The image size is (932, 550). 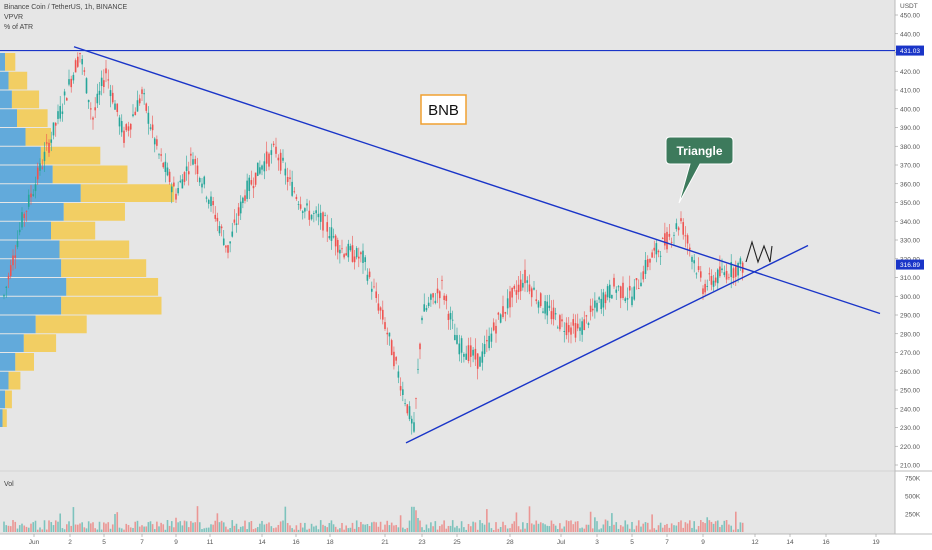 I want to click on ticker-box: BNB, so click(x=443, y=109).